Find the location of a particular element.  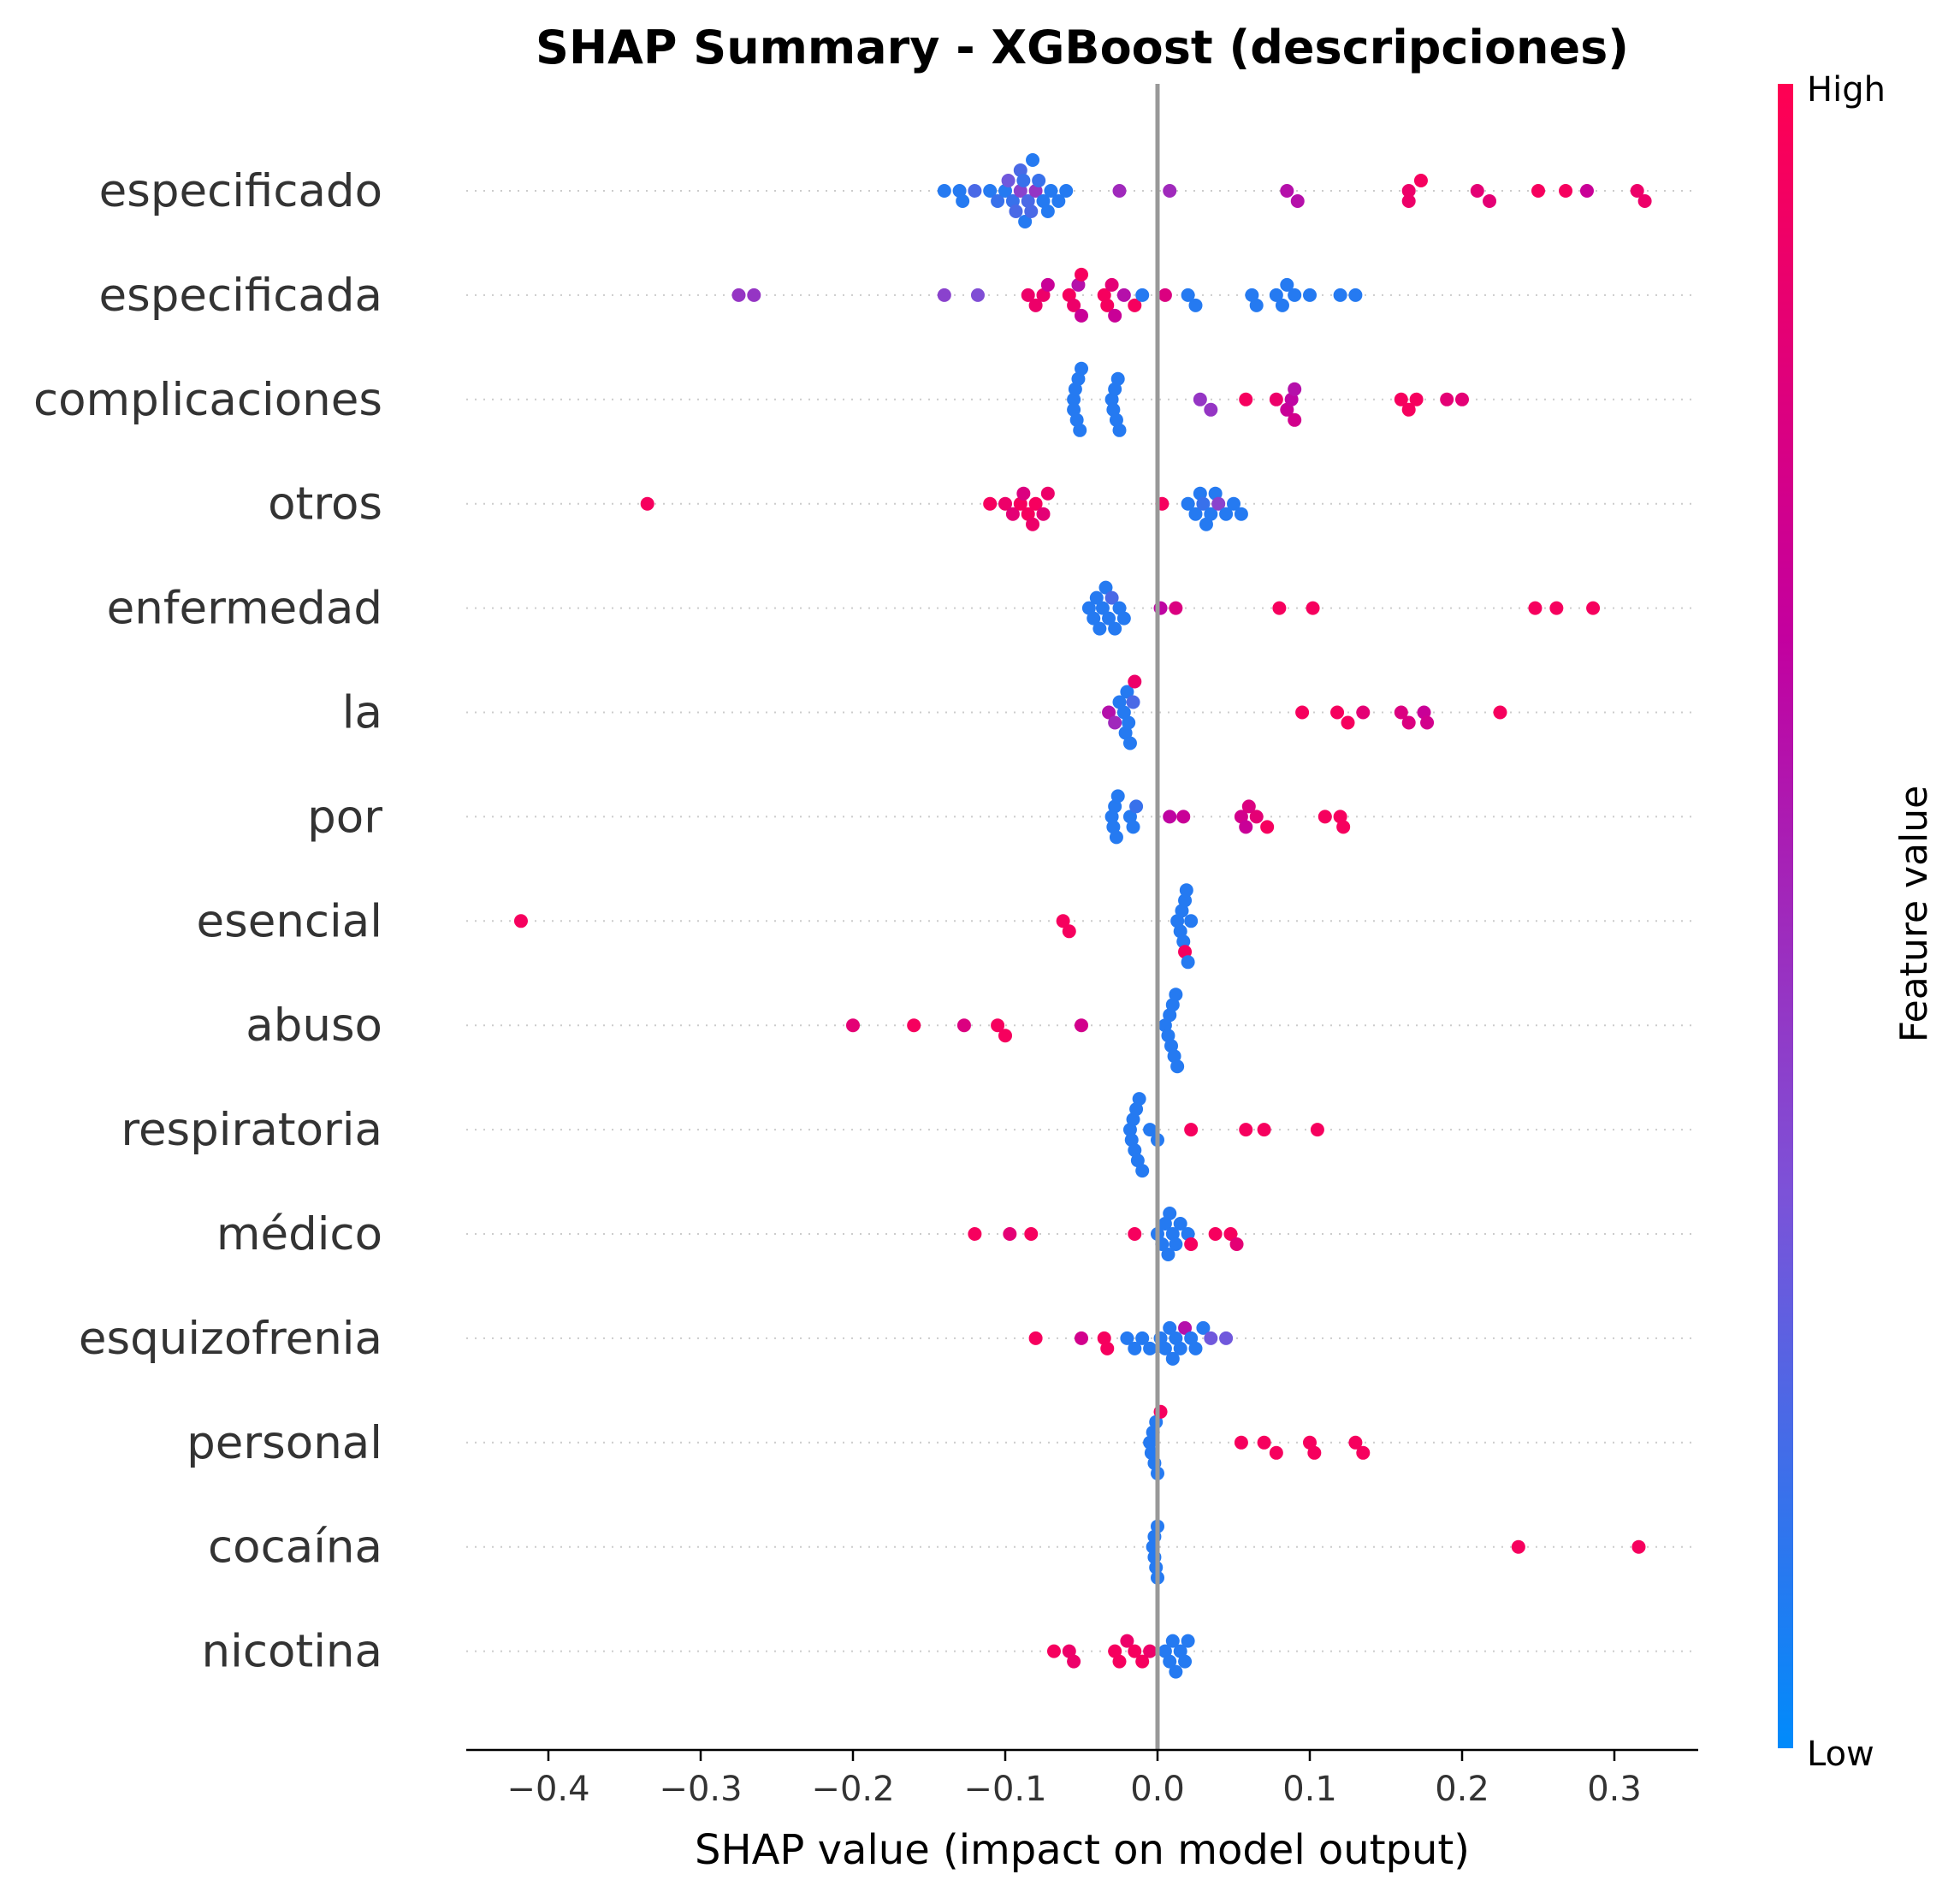

feature-label: especificado is located at coordinates (240, 191).